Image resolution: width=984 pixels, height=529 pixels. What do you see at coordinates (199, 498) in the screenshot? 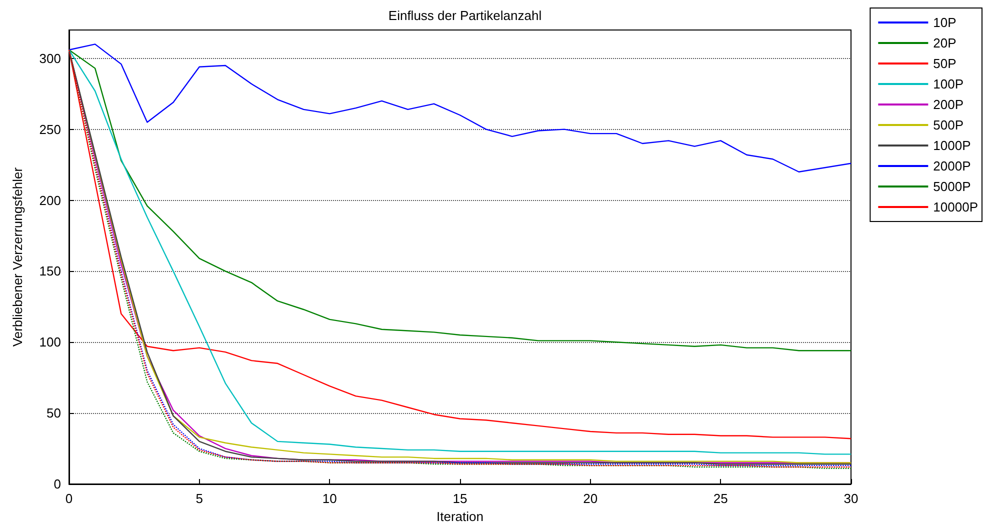
I see `x-tick-label: 5` at bounding box center [199, 498].